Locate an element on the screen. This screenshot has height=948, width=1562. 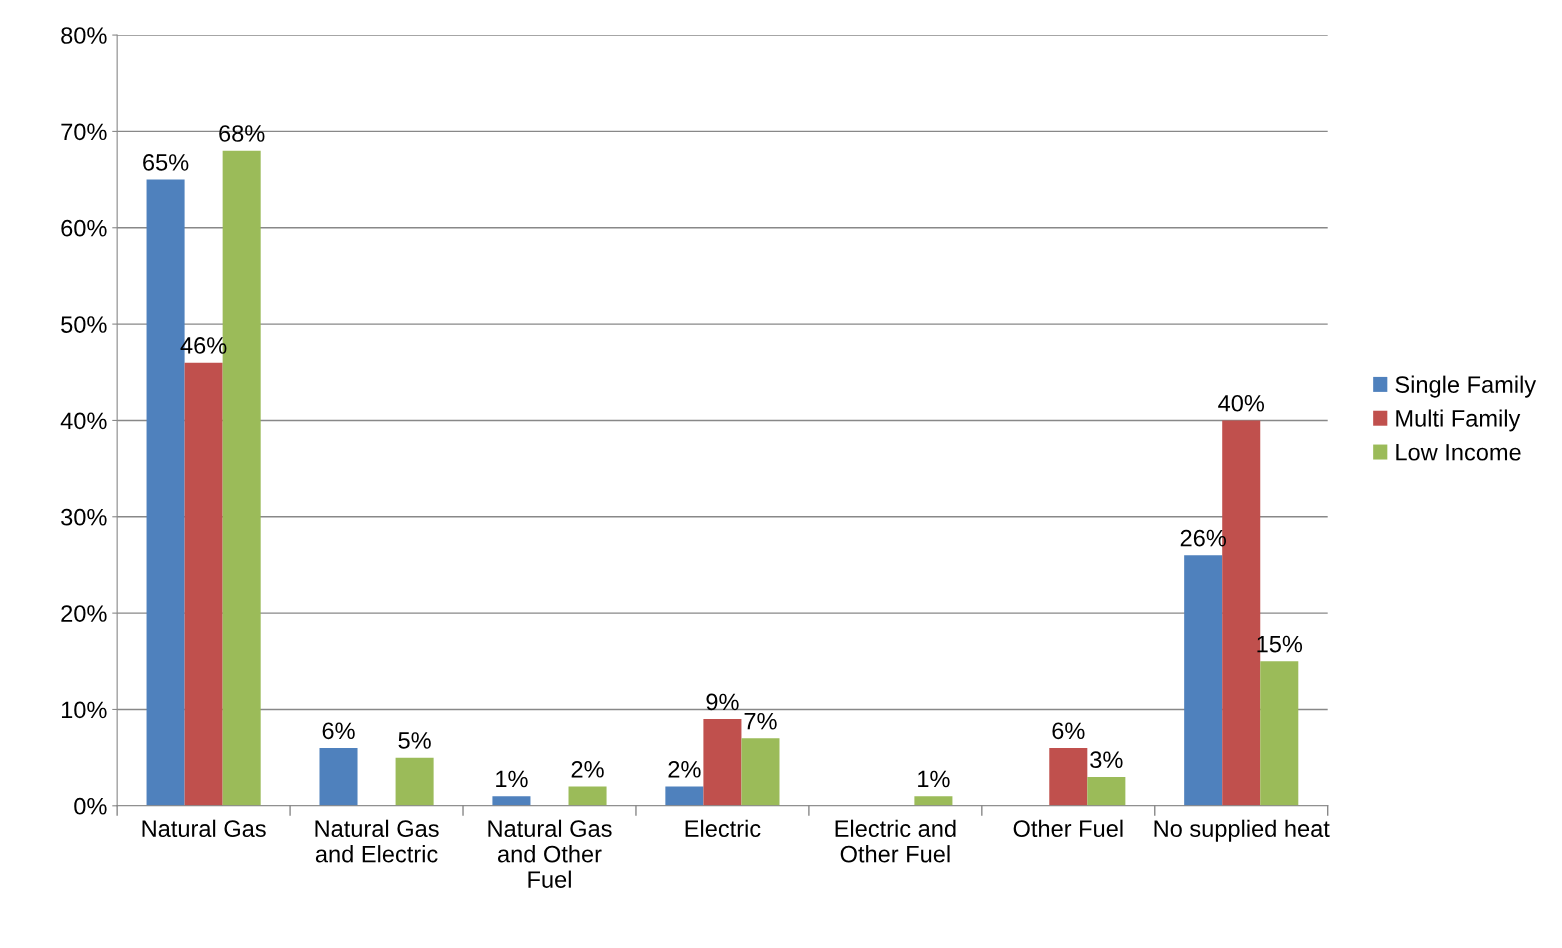
x-tick-label: Other Fuel is located at coordinates (1068, 828).